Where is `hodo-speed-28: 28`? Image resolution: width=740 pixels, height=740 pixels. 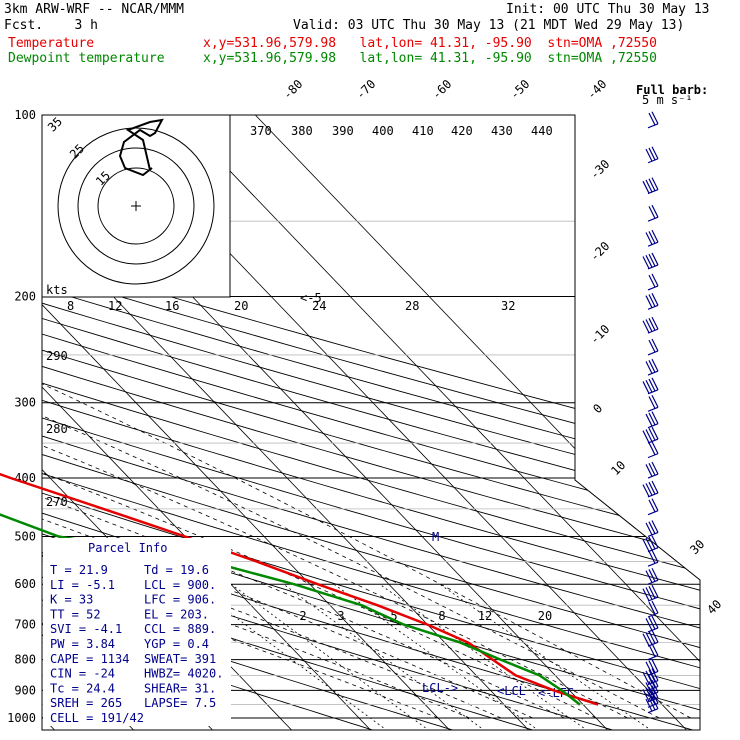 hodo-speed-28: 28 is located at coordinates (412, 306).